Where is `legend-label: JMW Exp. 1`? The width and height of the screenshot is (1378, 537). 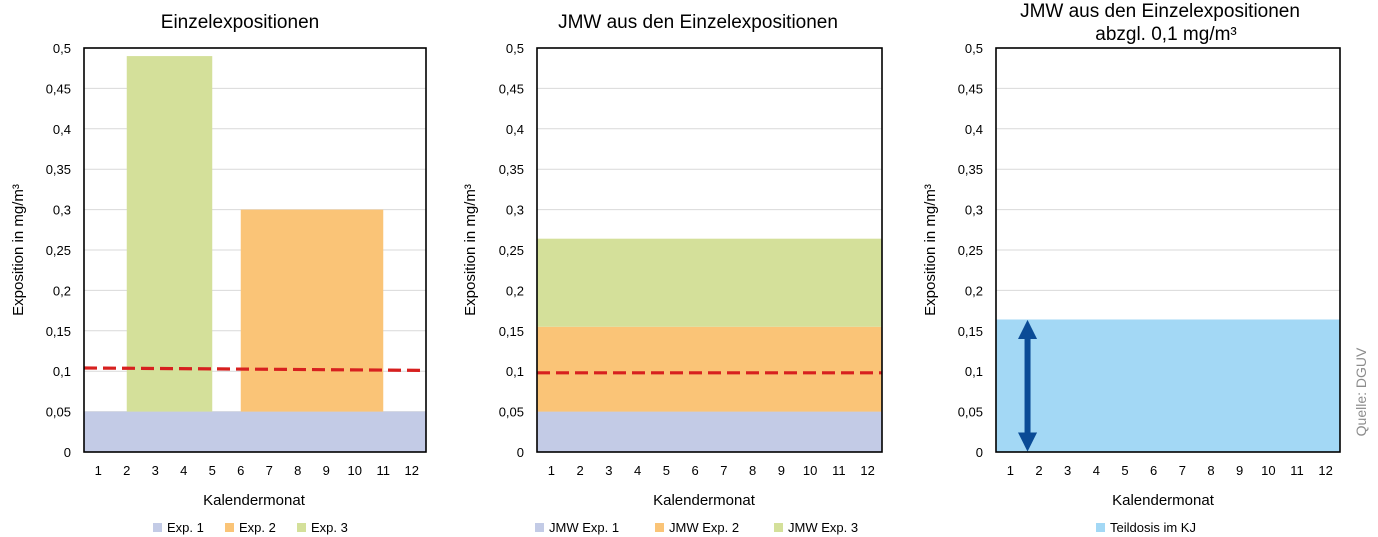
legend-label: JMW Exp. 1 is located at coordinates (584, 527).